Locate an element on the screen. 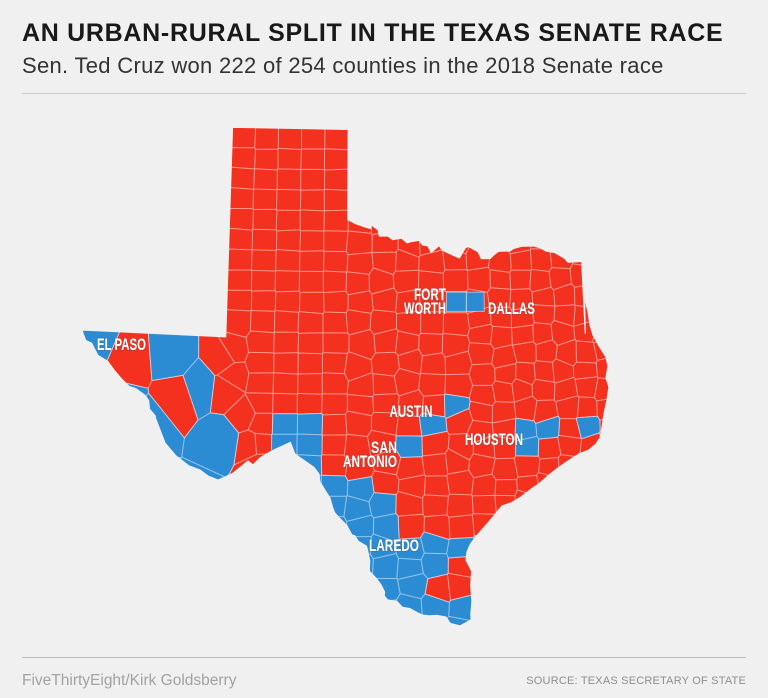 This screenshot has height=698, width=768. svg-text: AUSTIN is located at coordinates (411, 412).